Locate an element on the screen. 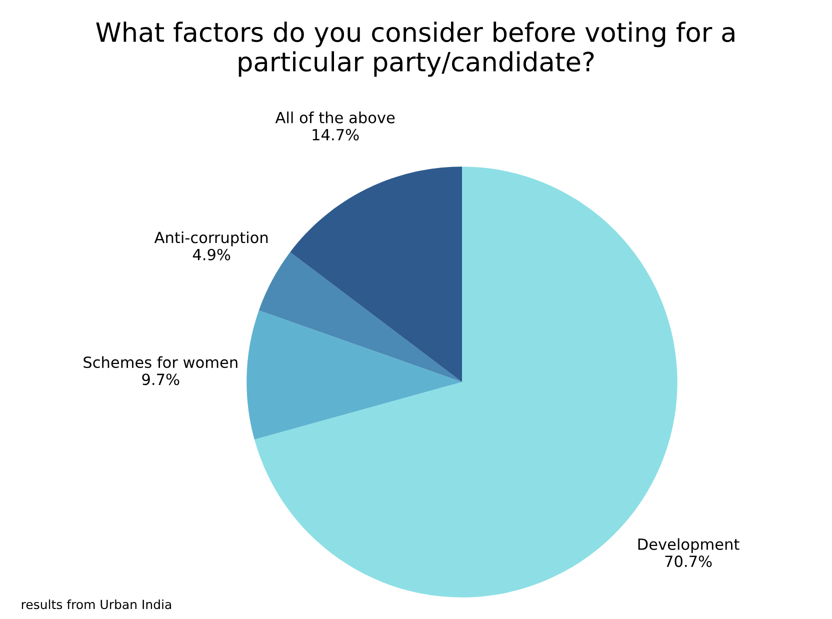  data-label: 9.7% is located at coordinates (161, 380).